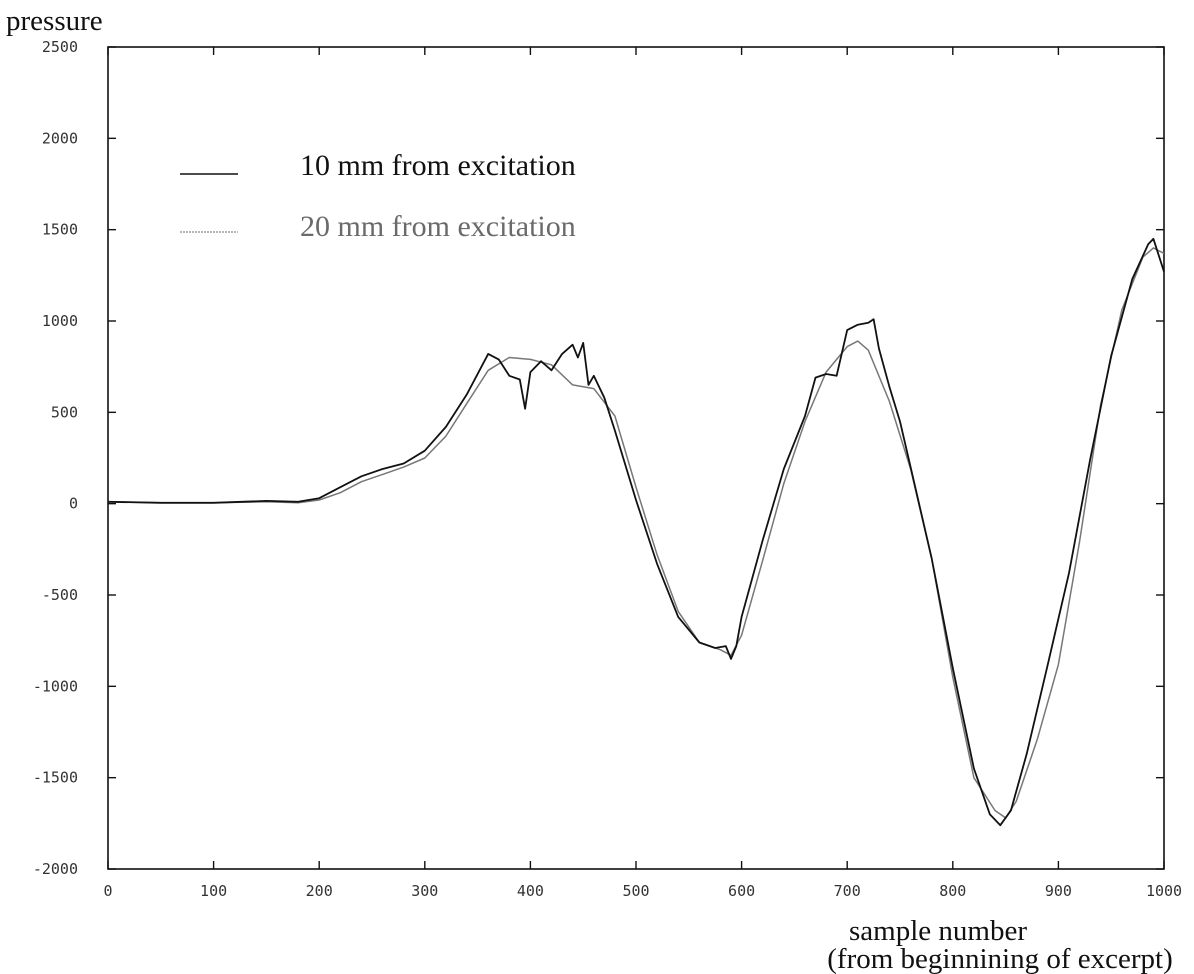  What do you see at coordinates (1058, 891) in the screenshot?
I see `x-tick-label: 900` at bounding box center [1058, 891].